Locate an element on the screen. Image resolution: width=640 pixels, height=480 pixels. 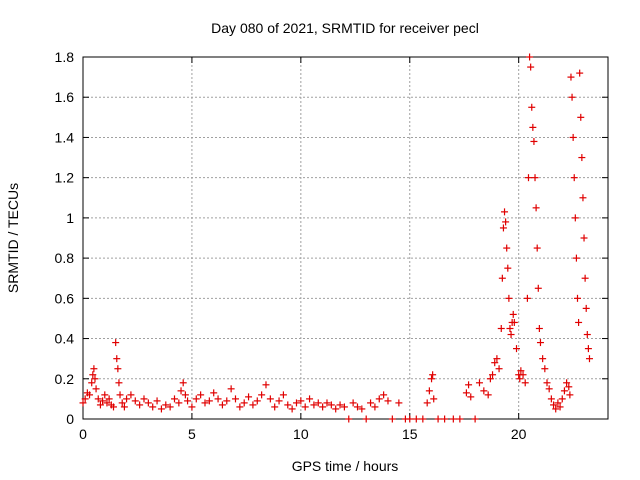
y-tick-label: 0 is located at coordinates (70, 419).